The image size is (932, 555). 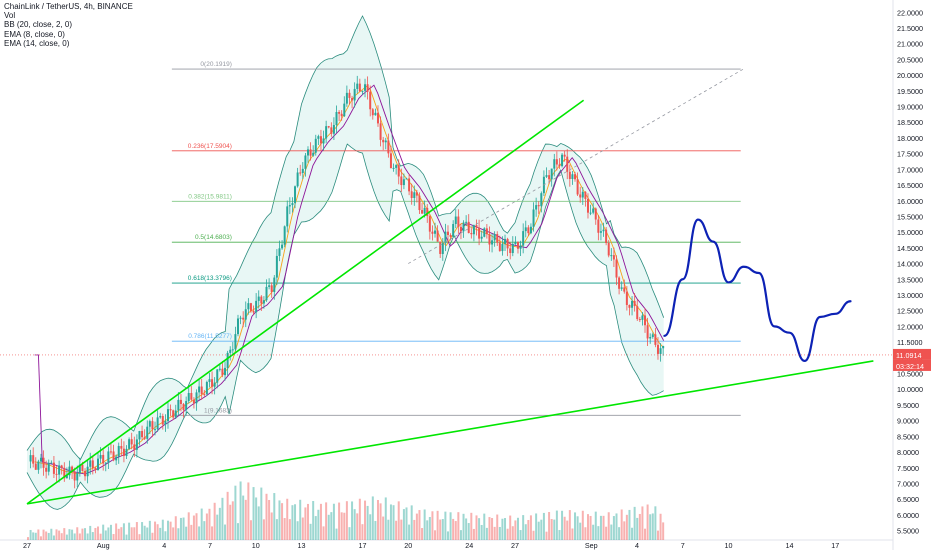 I want to click on x-tick-label: 10, so click(x=256, y=545).